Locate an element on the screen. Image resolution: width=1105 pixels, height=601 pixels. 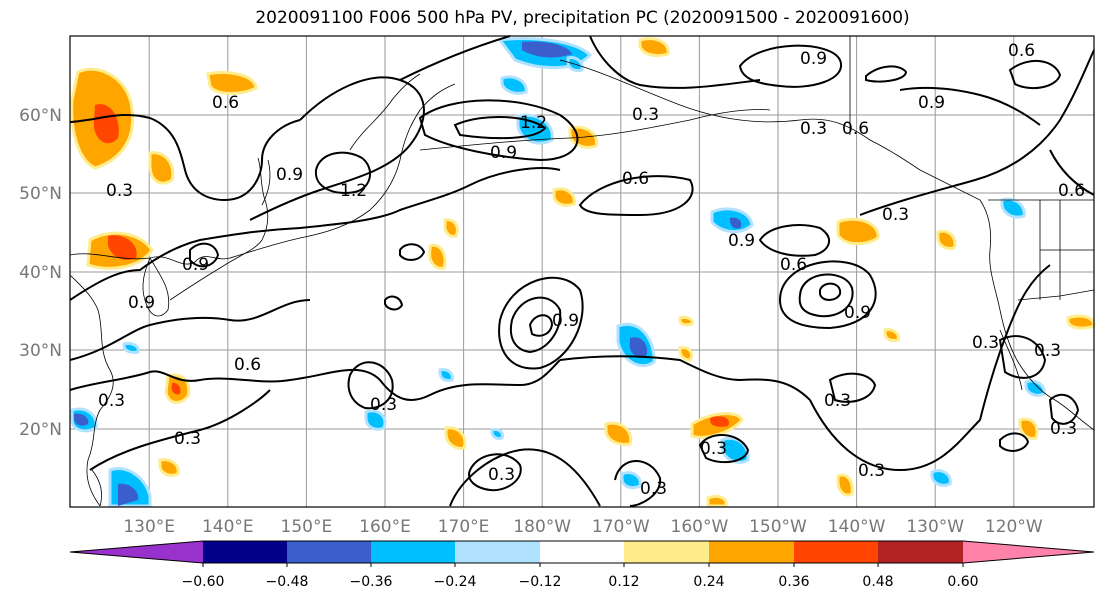
coastline-korea is located at coordinates (156, 287).